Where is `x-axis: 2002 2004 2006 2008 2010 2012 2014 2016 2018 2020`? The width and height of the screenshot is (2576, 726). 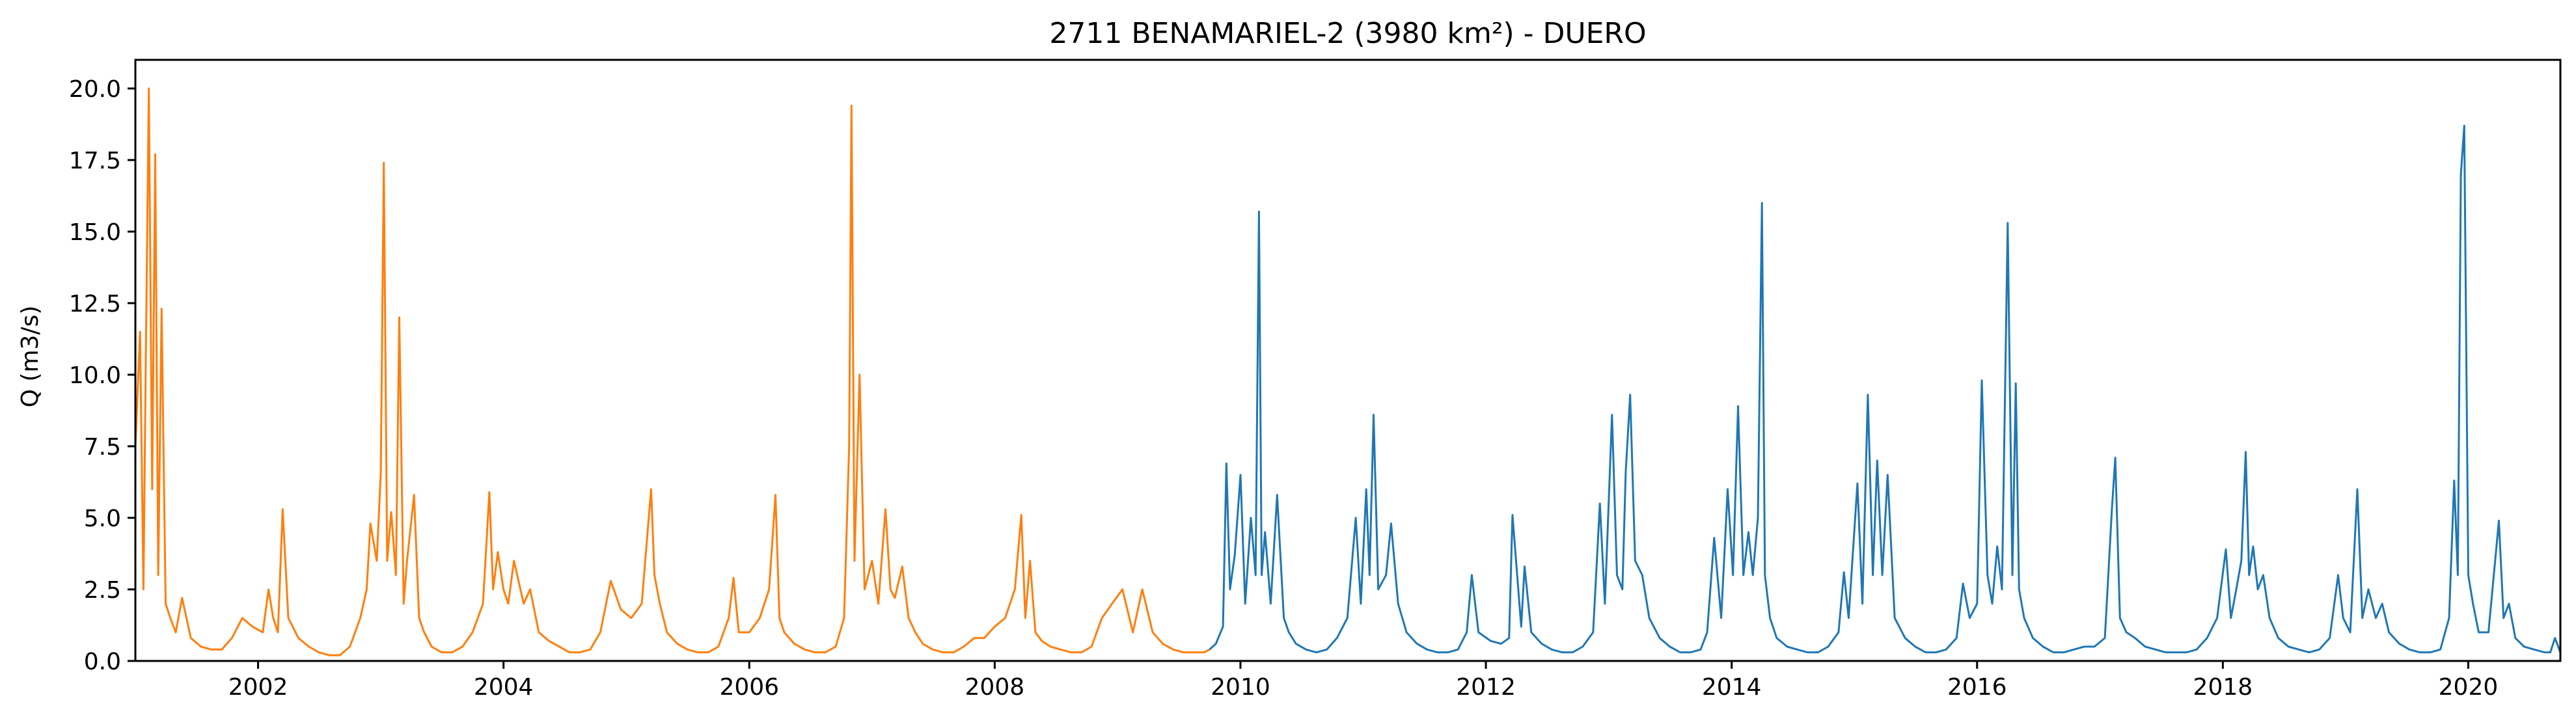 x-axis: 2002 2004 2006 2008 2010 2012 2014 2016 2018 2020 is located at coordinates (1364, 681).